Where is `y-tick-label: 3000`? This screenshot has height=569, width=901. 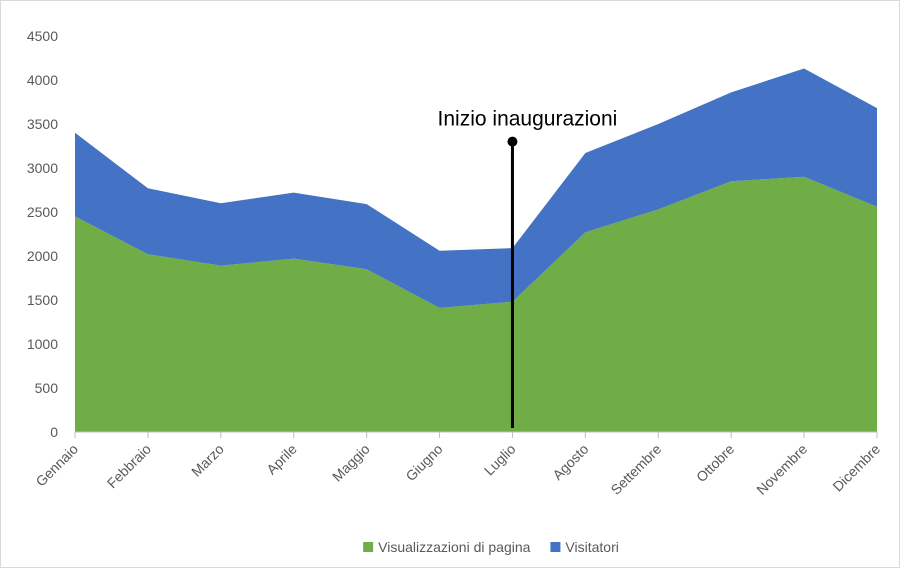
y-tick-label: 3000 is located at coordinates (42, 168).